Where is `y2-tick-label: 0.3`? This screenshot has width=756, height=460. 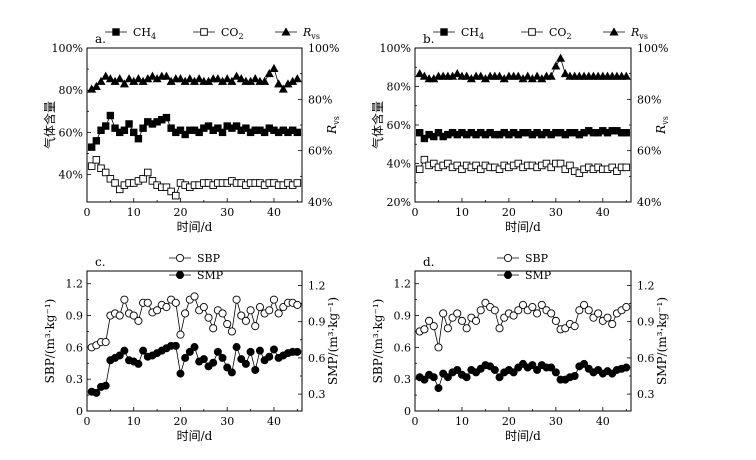
y2-tick-label: 0.3 is located at coordinates (317, 394).